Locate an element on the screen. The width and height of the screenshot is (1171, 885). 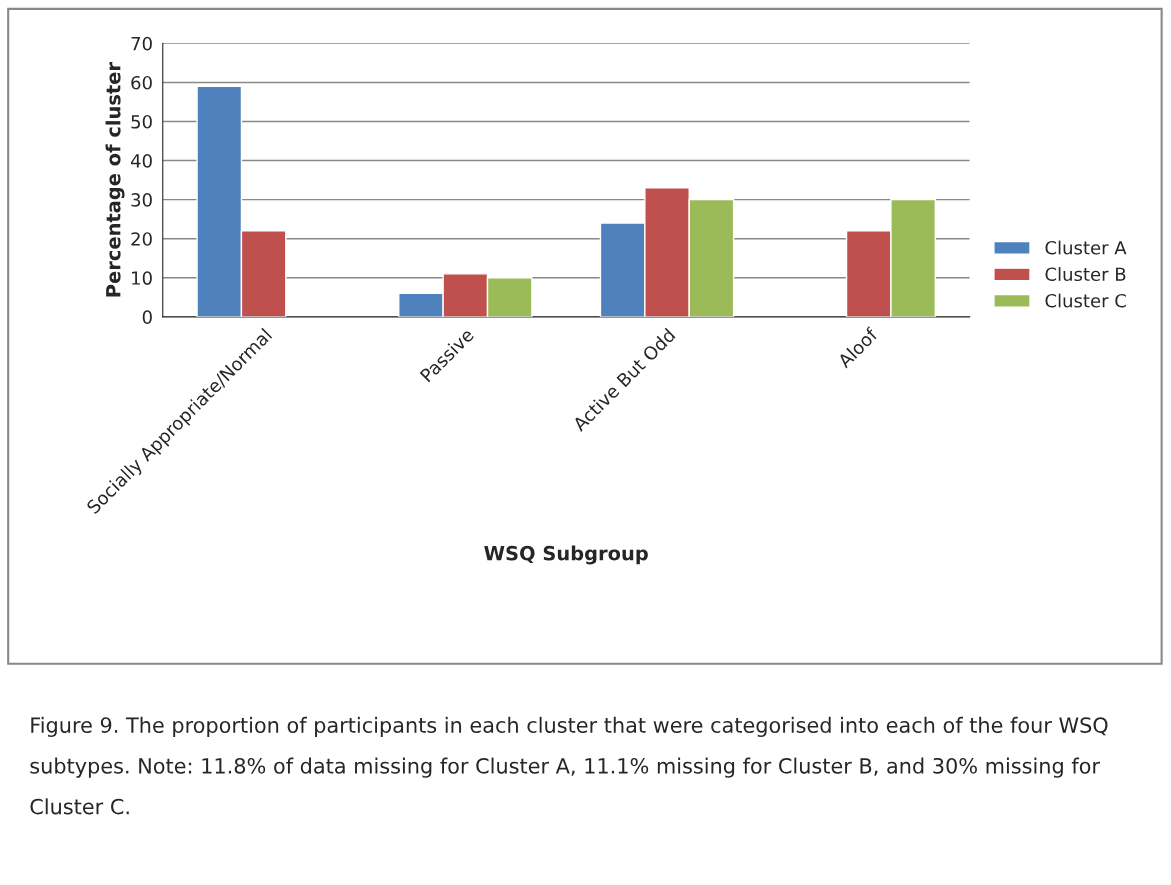
legend-label: Cluster B is located at coordinates (1085, 274).